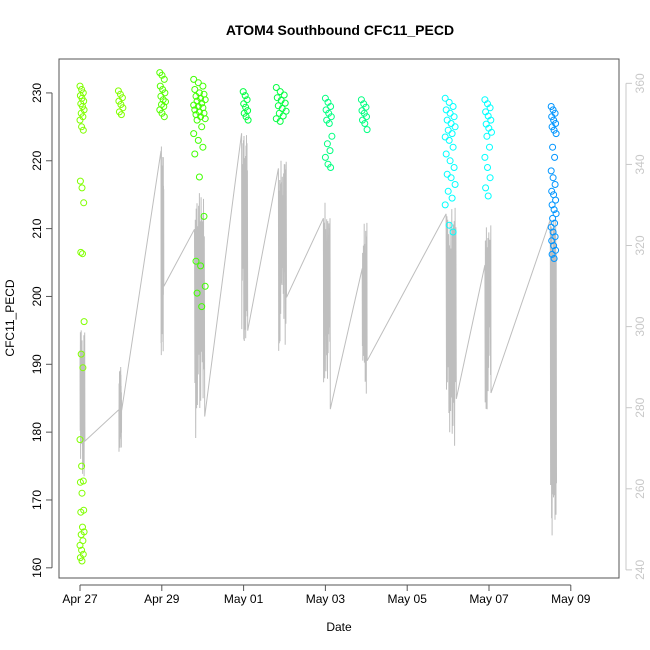  What do you see at coordinates (640, 83) in the screenshot?
I see `y2-tick-label: 360` at bounding box center [640, 83].